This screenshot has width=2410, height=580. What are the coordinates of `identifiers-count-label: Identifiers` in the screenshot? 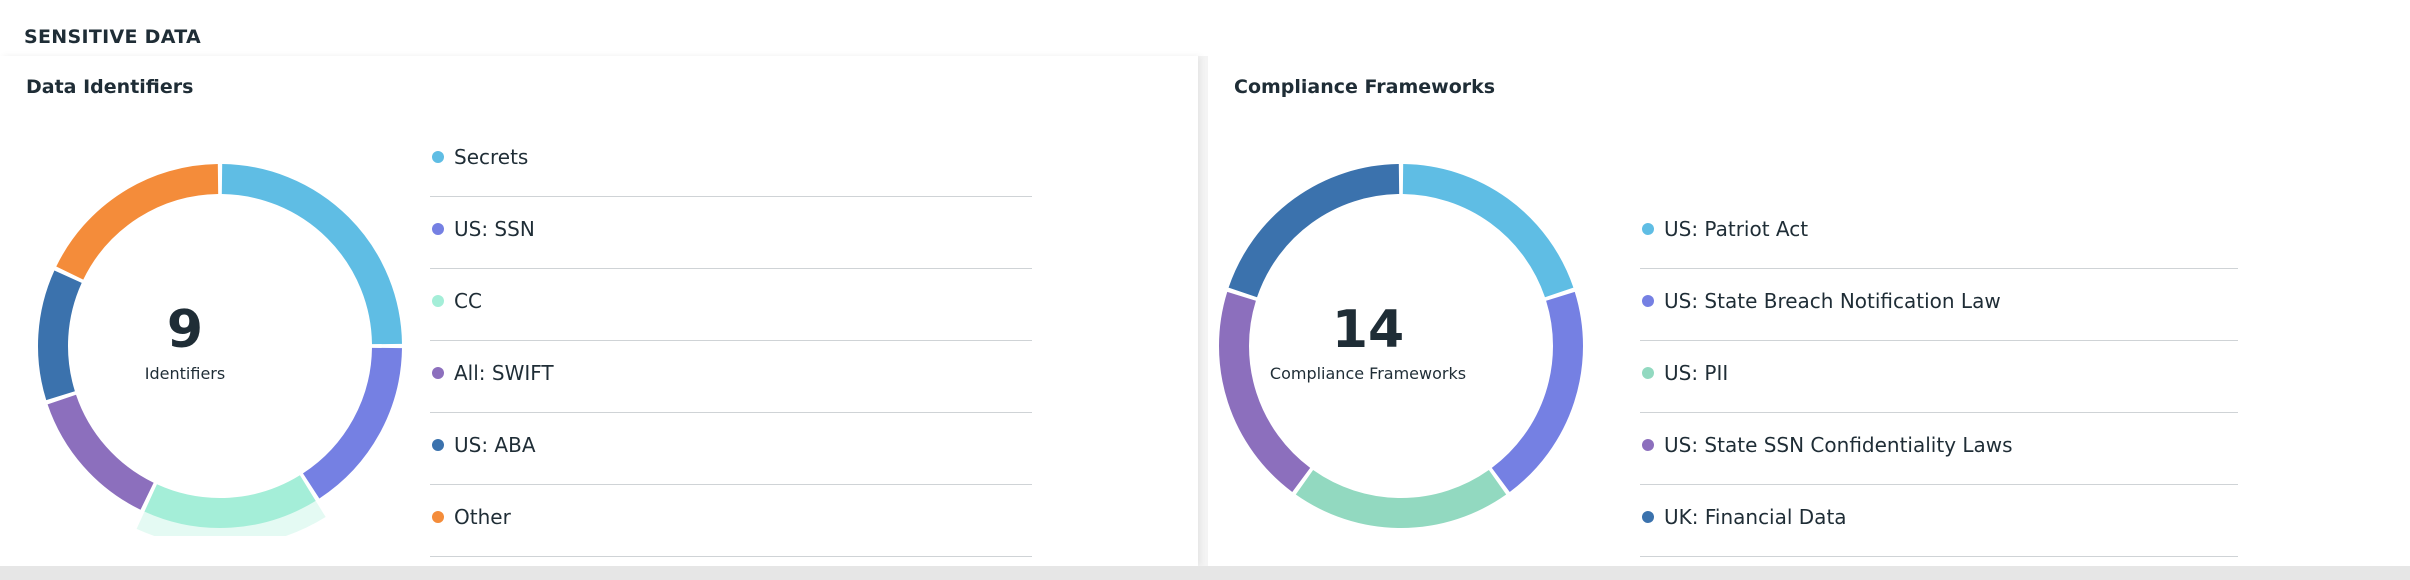 It's located at (185, 373).